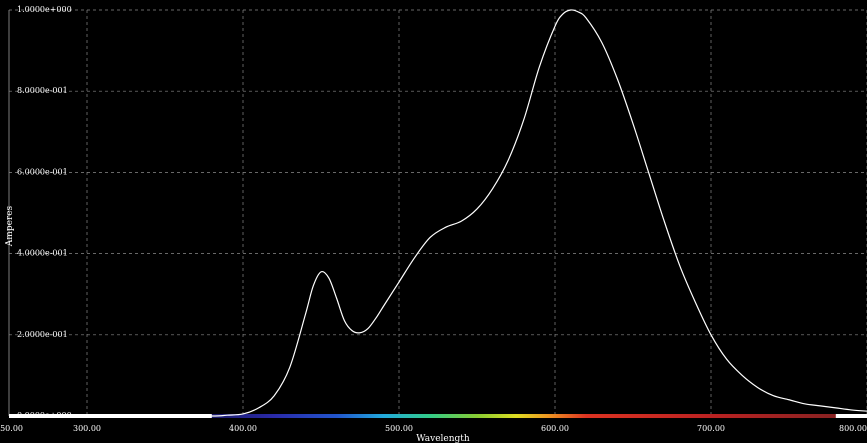 The width and height of the screenshot is (867, 443). What do you see at coordinates (44, 9) in the screenshot?
I see `y-tick-label: 1.0000e+000` at bounding box center [44, 9].